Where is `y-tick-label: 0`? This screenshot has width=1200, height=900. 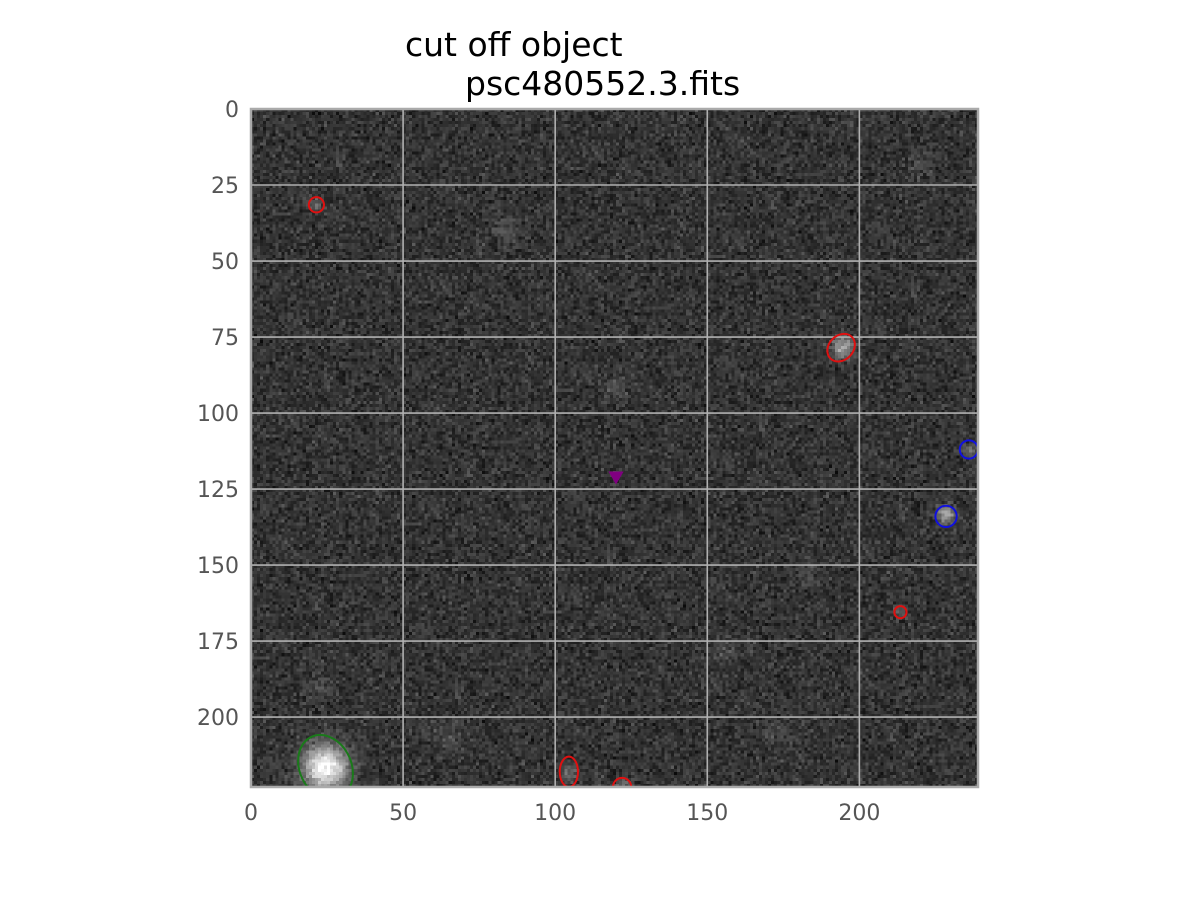
y-tick-label: 0 is located at coordinates (232, 110).